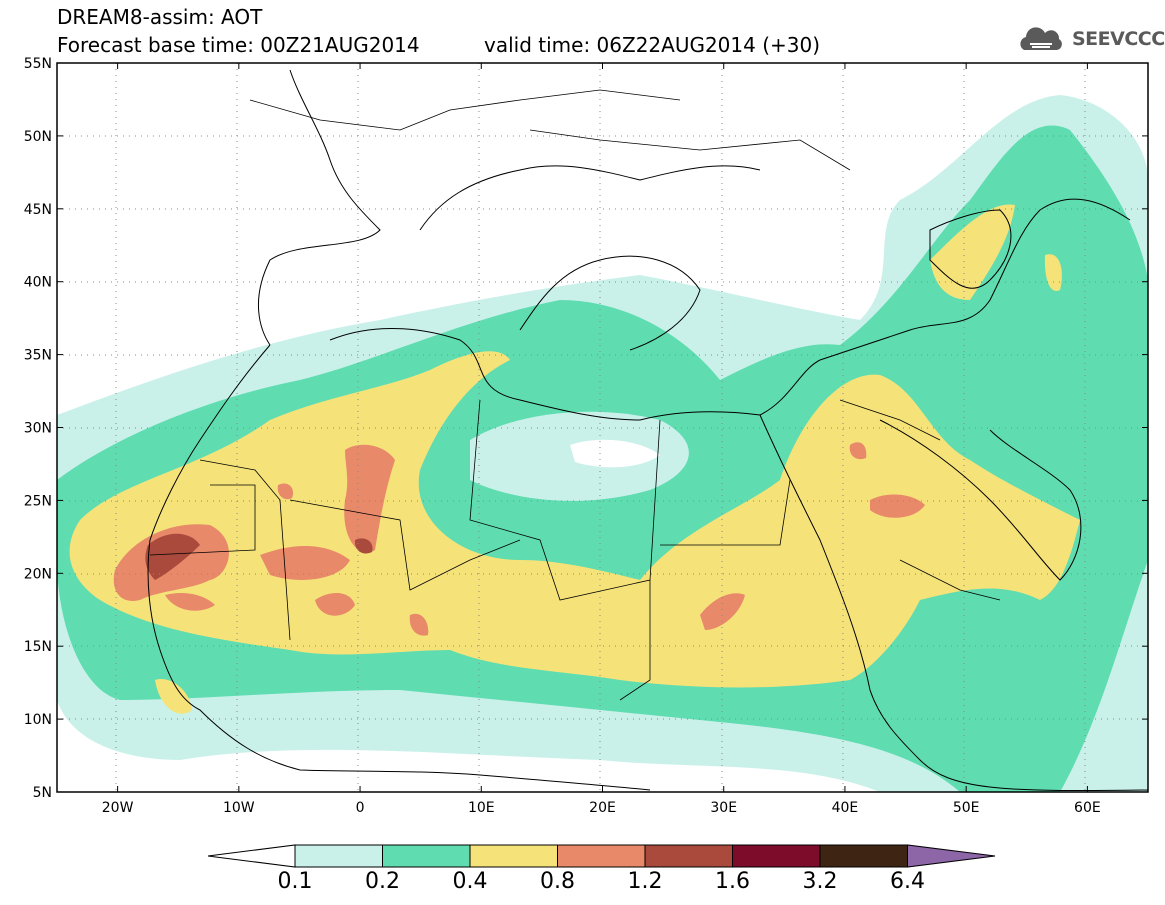 The width and height of the screenshot is (1165, 905). I want to click on lon-label: 20E, so click(602, 808).